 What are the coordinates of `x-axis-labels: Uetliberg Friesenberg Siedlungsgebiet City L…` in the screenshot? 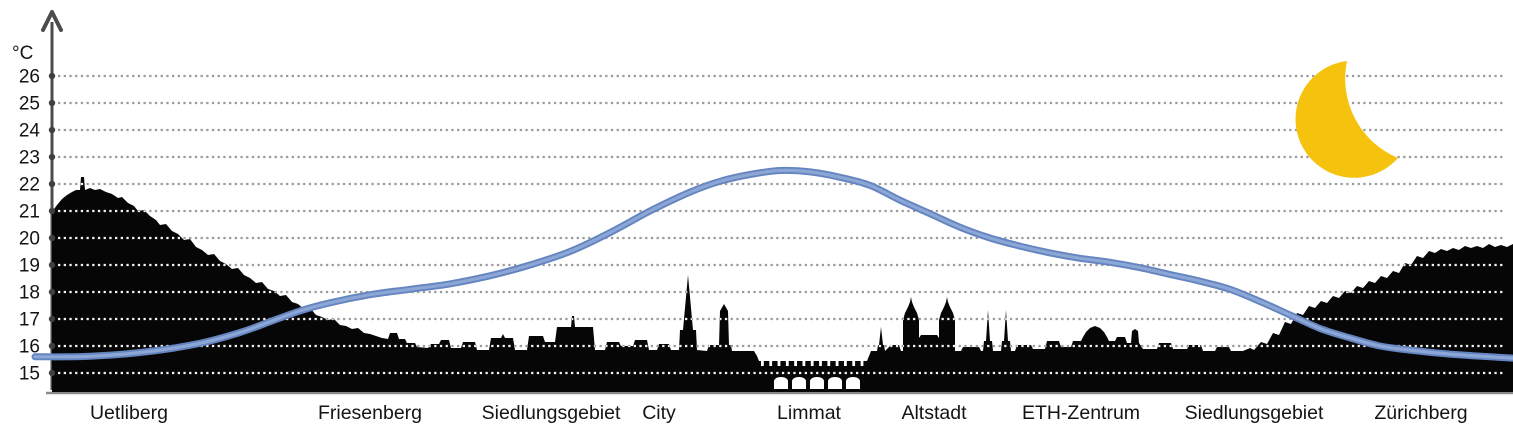 It's located at (779, 413).